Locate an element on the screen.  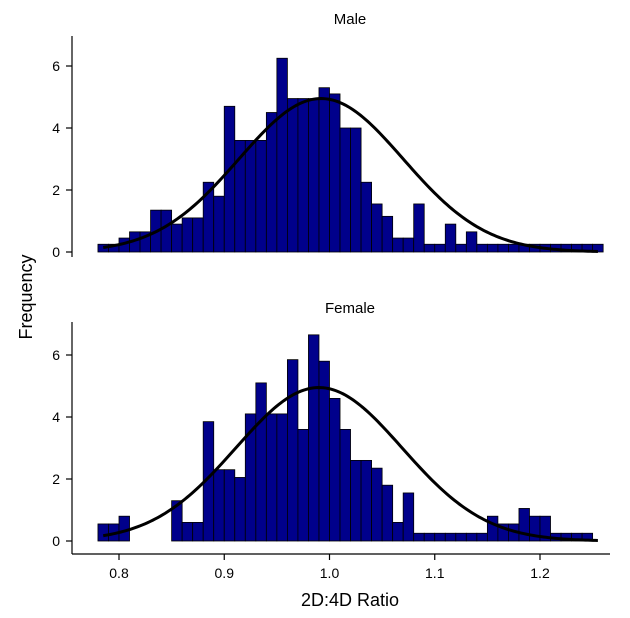
x-tick-label: 0.9 is located at coordinates (225, 573).